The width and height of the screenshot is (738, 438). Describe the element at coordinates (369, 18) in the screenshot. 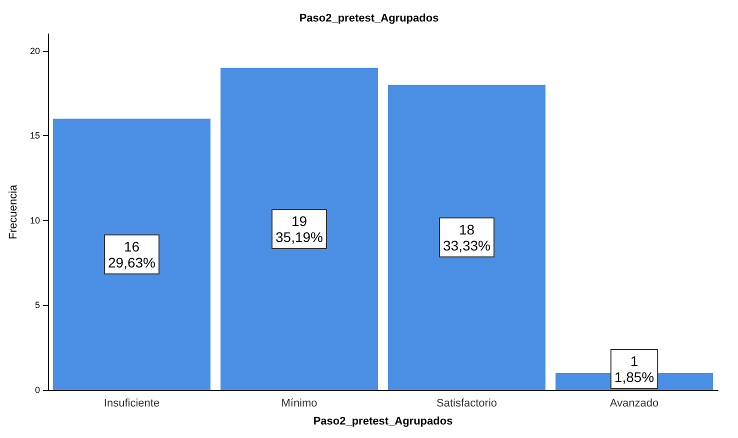

I see `chart-title: Paso2_pretest_Agrupados` at that location.